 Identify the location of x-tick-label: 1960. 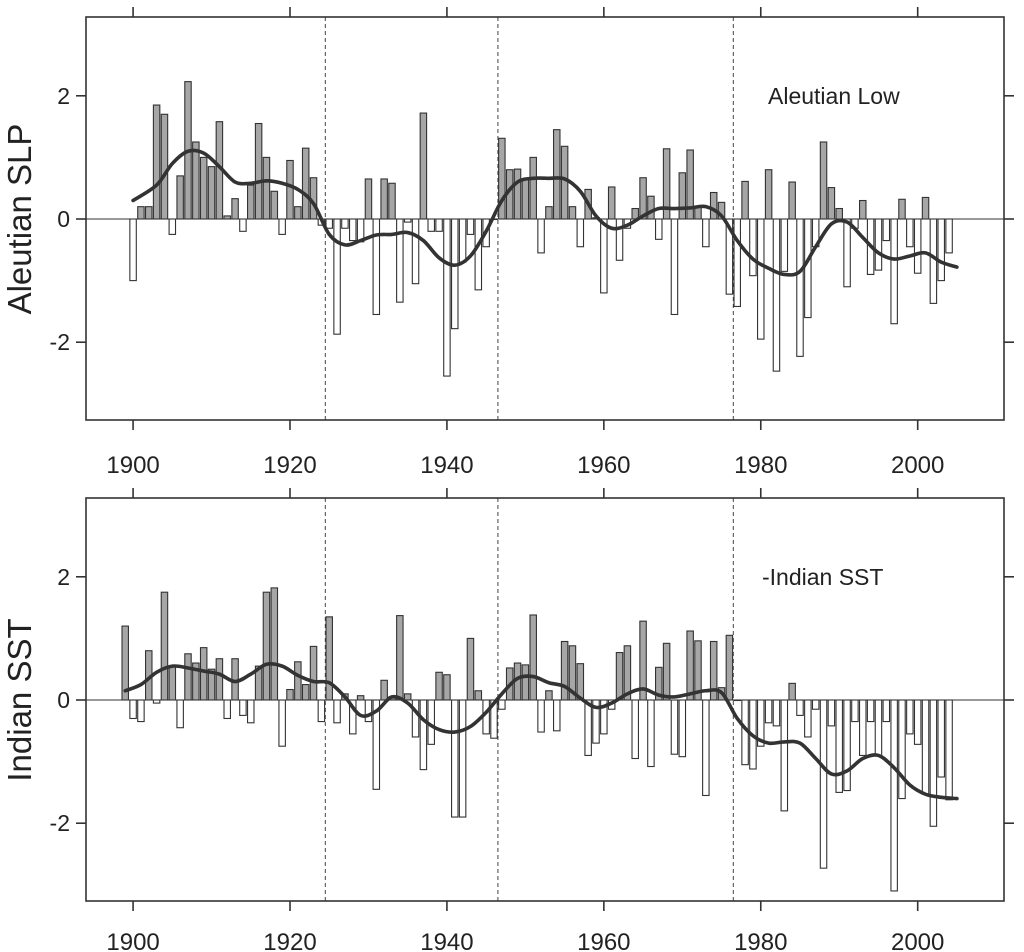
(603, 465).